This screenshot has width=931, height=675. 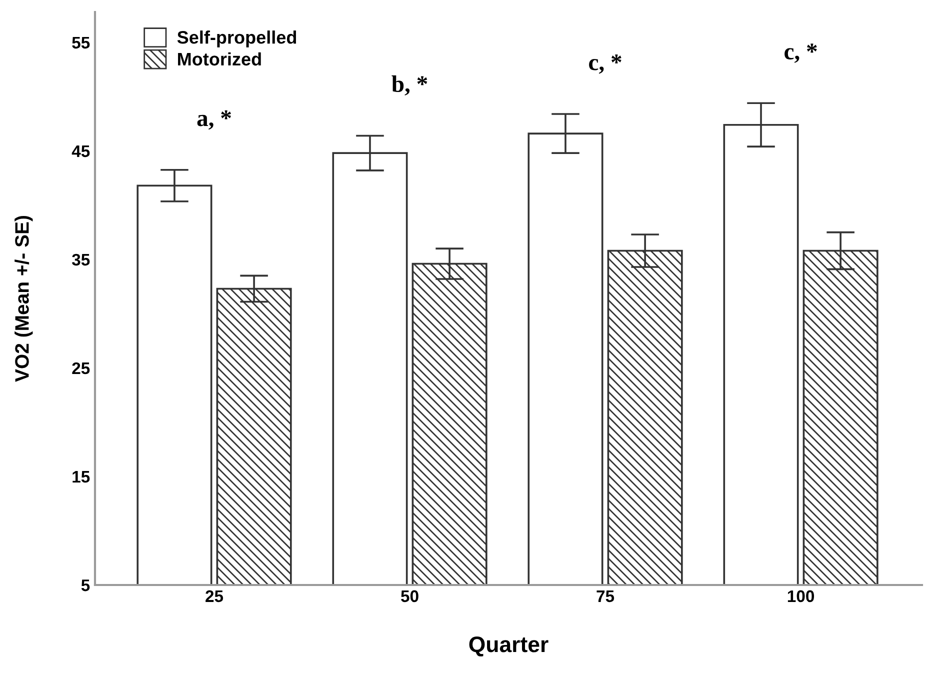 What do you see at coordinates (409, 596) in the screenshot?
I see `x-tick-label: 50` at bounding box center [409, 596].